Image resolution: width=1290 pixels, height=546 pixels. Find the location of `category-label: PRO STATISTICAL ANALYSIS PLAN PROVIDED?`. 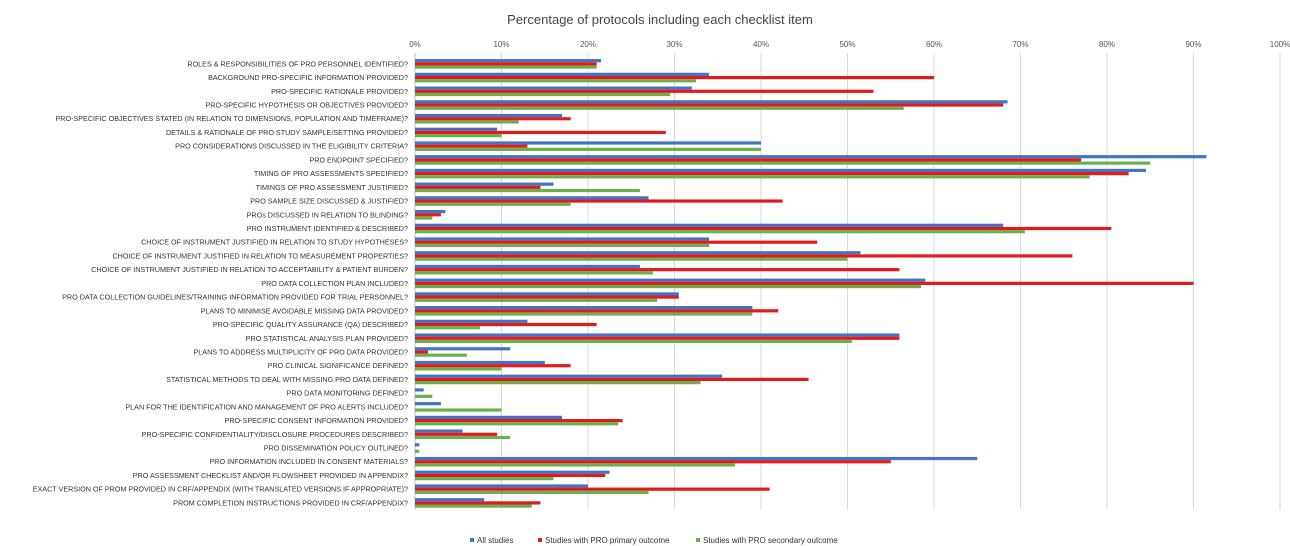

category-label: PRO STATISTICAL ANALYSIS PLAN PROVIDED? is located at coordinates (327, 338).